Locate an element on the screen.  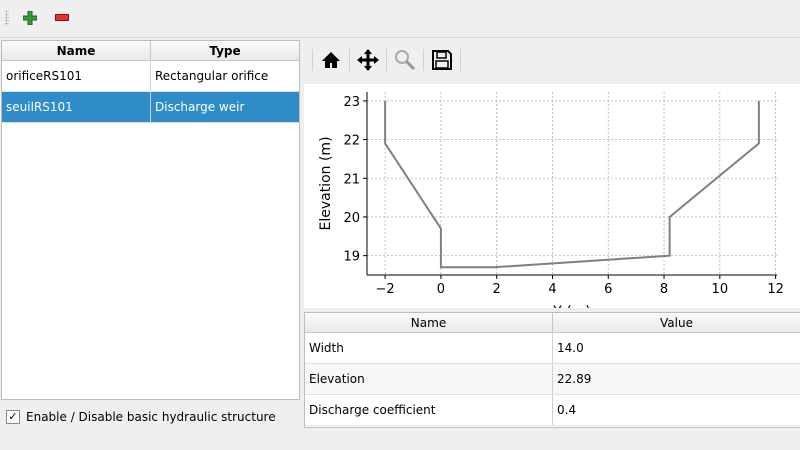
zoom-icon is located at coordinates (405, 60).